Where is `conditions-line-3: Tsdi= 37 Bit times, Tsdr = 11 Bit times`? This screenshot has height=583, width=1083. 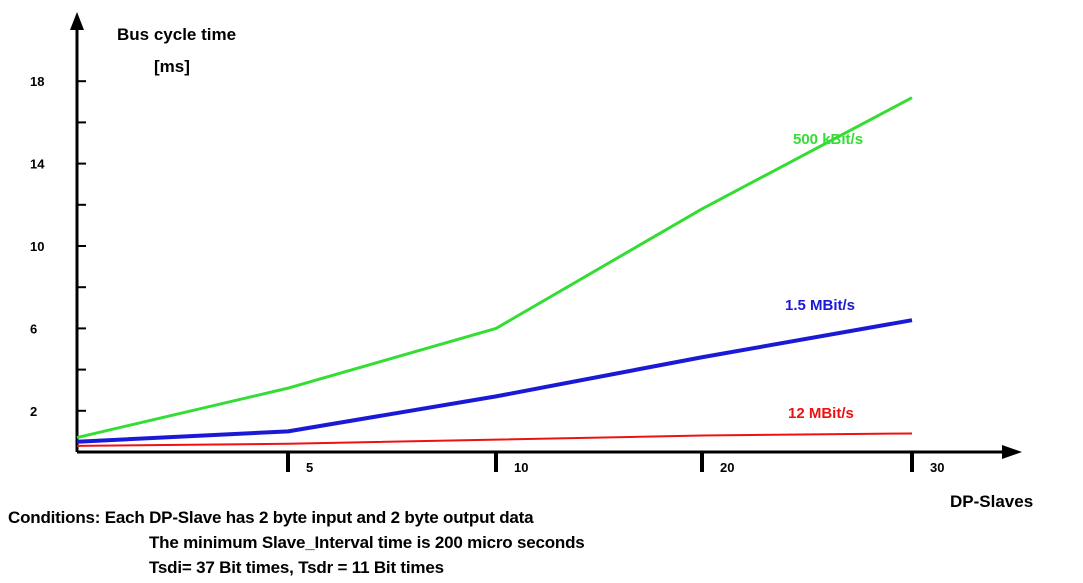 conditions-line-3: Tsdi= 37 Bit times, Tsdr = 11 Bit times is located at coordinates (296, 567).